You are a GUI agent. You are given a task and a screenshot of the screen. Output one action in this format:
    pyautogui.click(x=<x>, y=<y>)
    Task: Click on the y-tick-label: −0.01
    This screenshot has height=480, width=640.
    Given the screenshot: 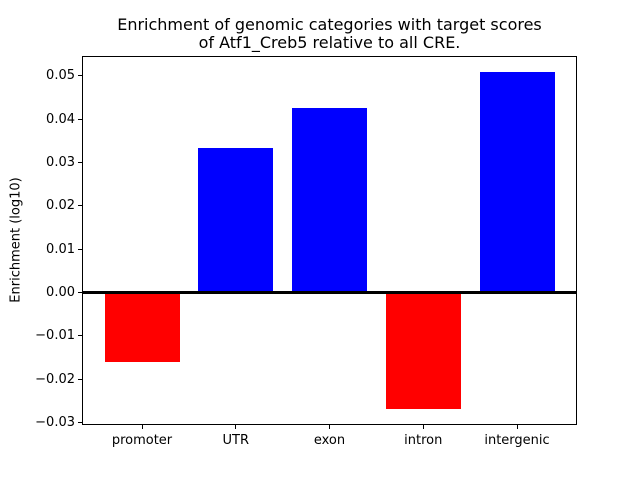 What is the action you would take?
    pyautogui.click(x=55, y=336)
    